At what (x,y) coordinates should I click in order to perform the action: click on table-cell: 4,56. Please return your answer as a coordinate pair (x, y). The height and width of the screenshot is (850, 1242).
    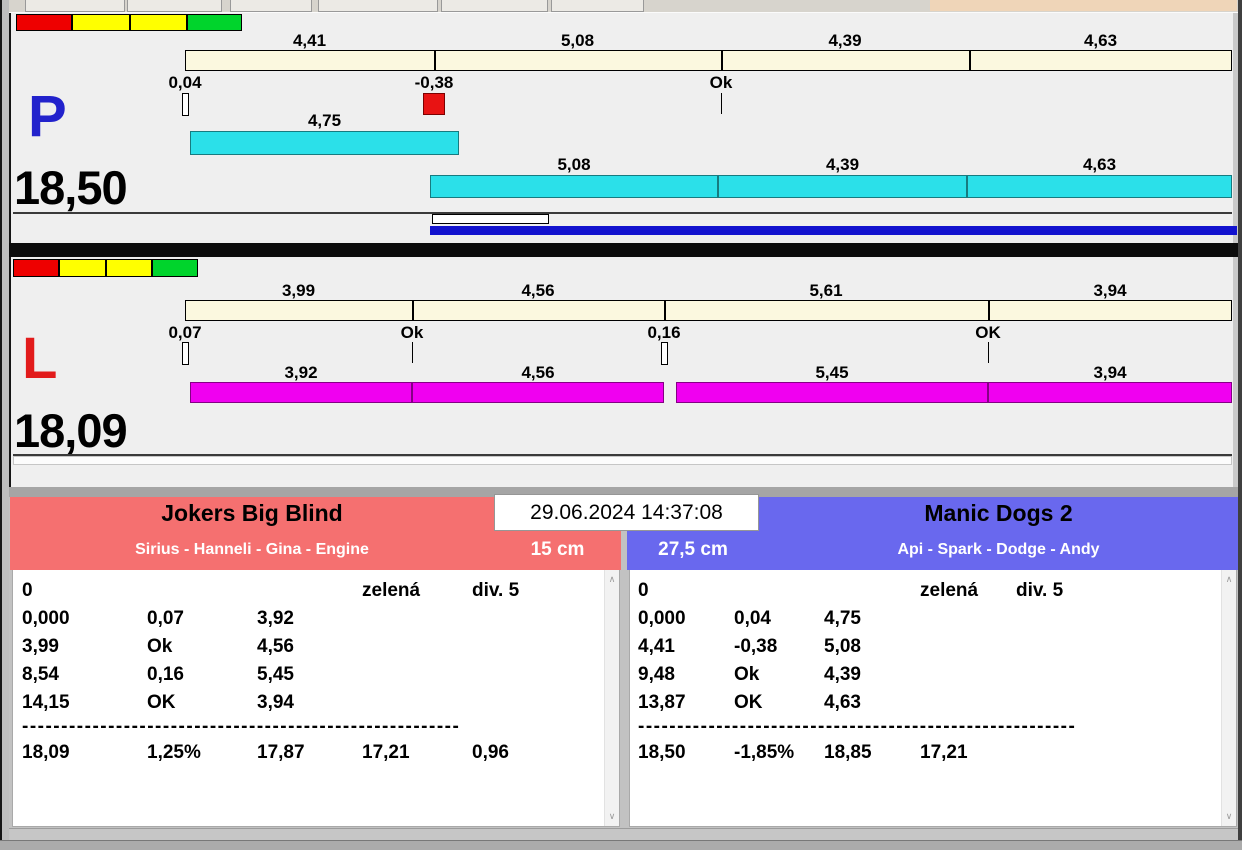
    Looking at the image, I should click on (275, 646).